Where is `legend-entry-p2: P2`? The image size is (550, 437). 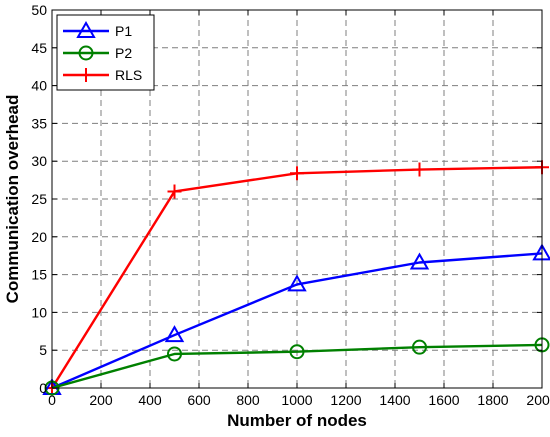
legend-entry-p2: P2 is located at coordinates (97, 53).